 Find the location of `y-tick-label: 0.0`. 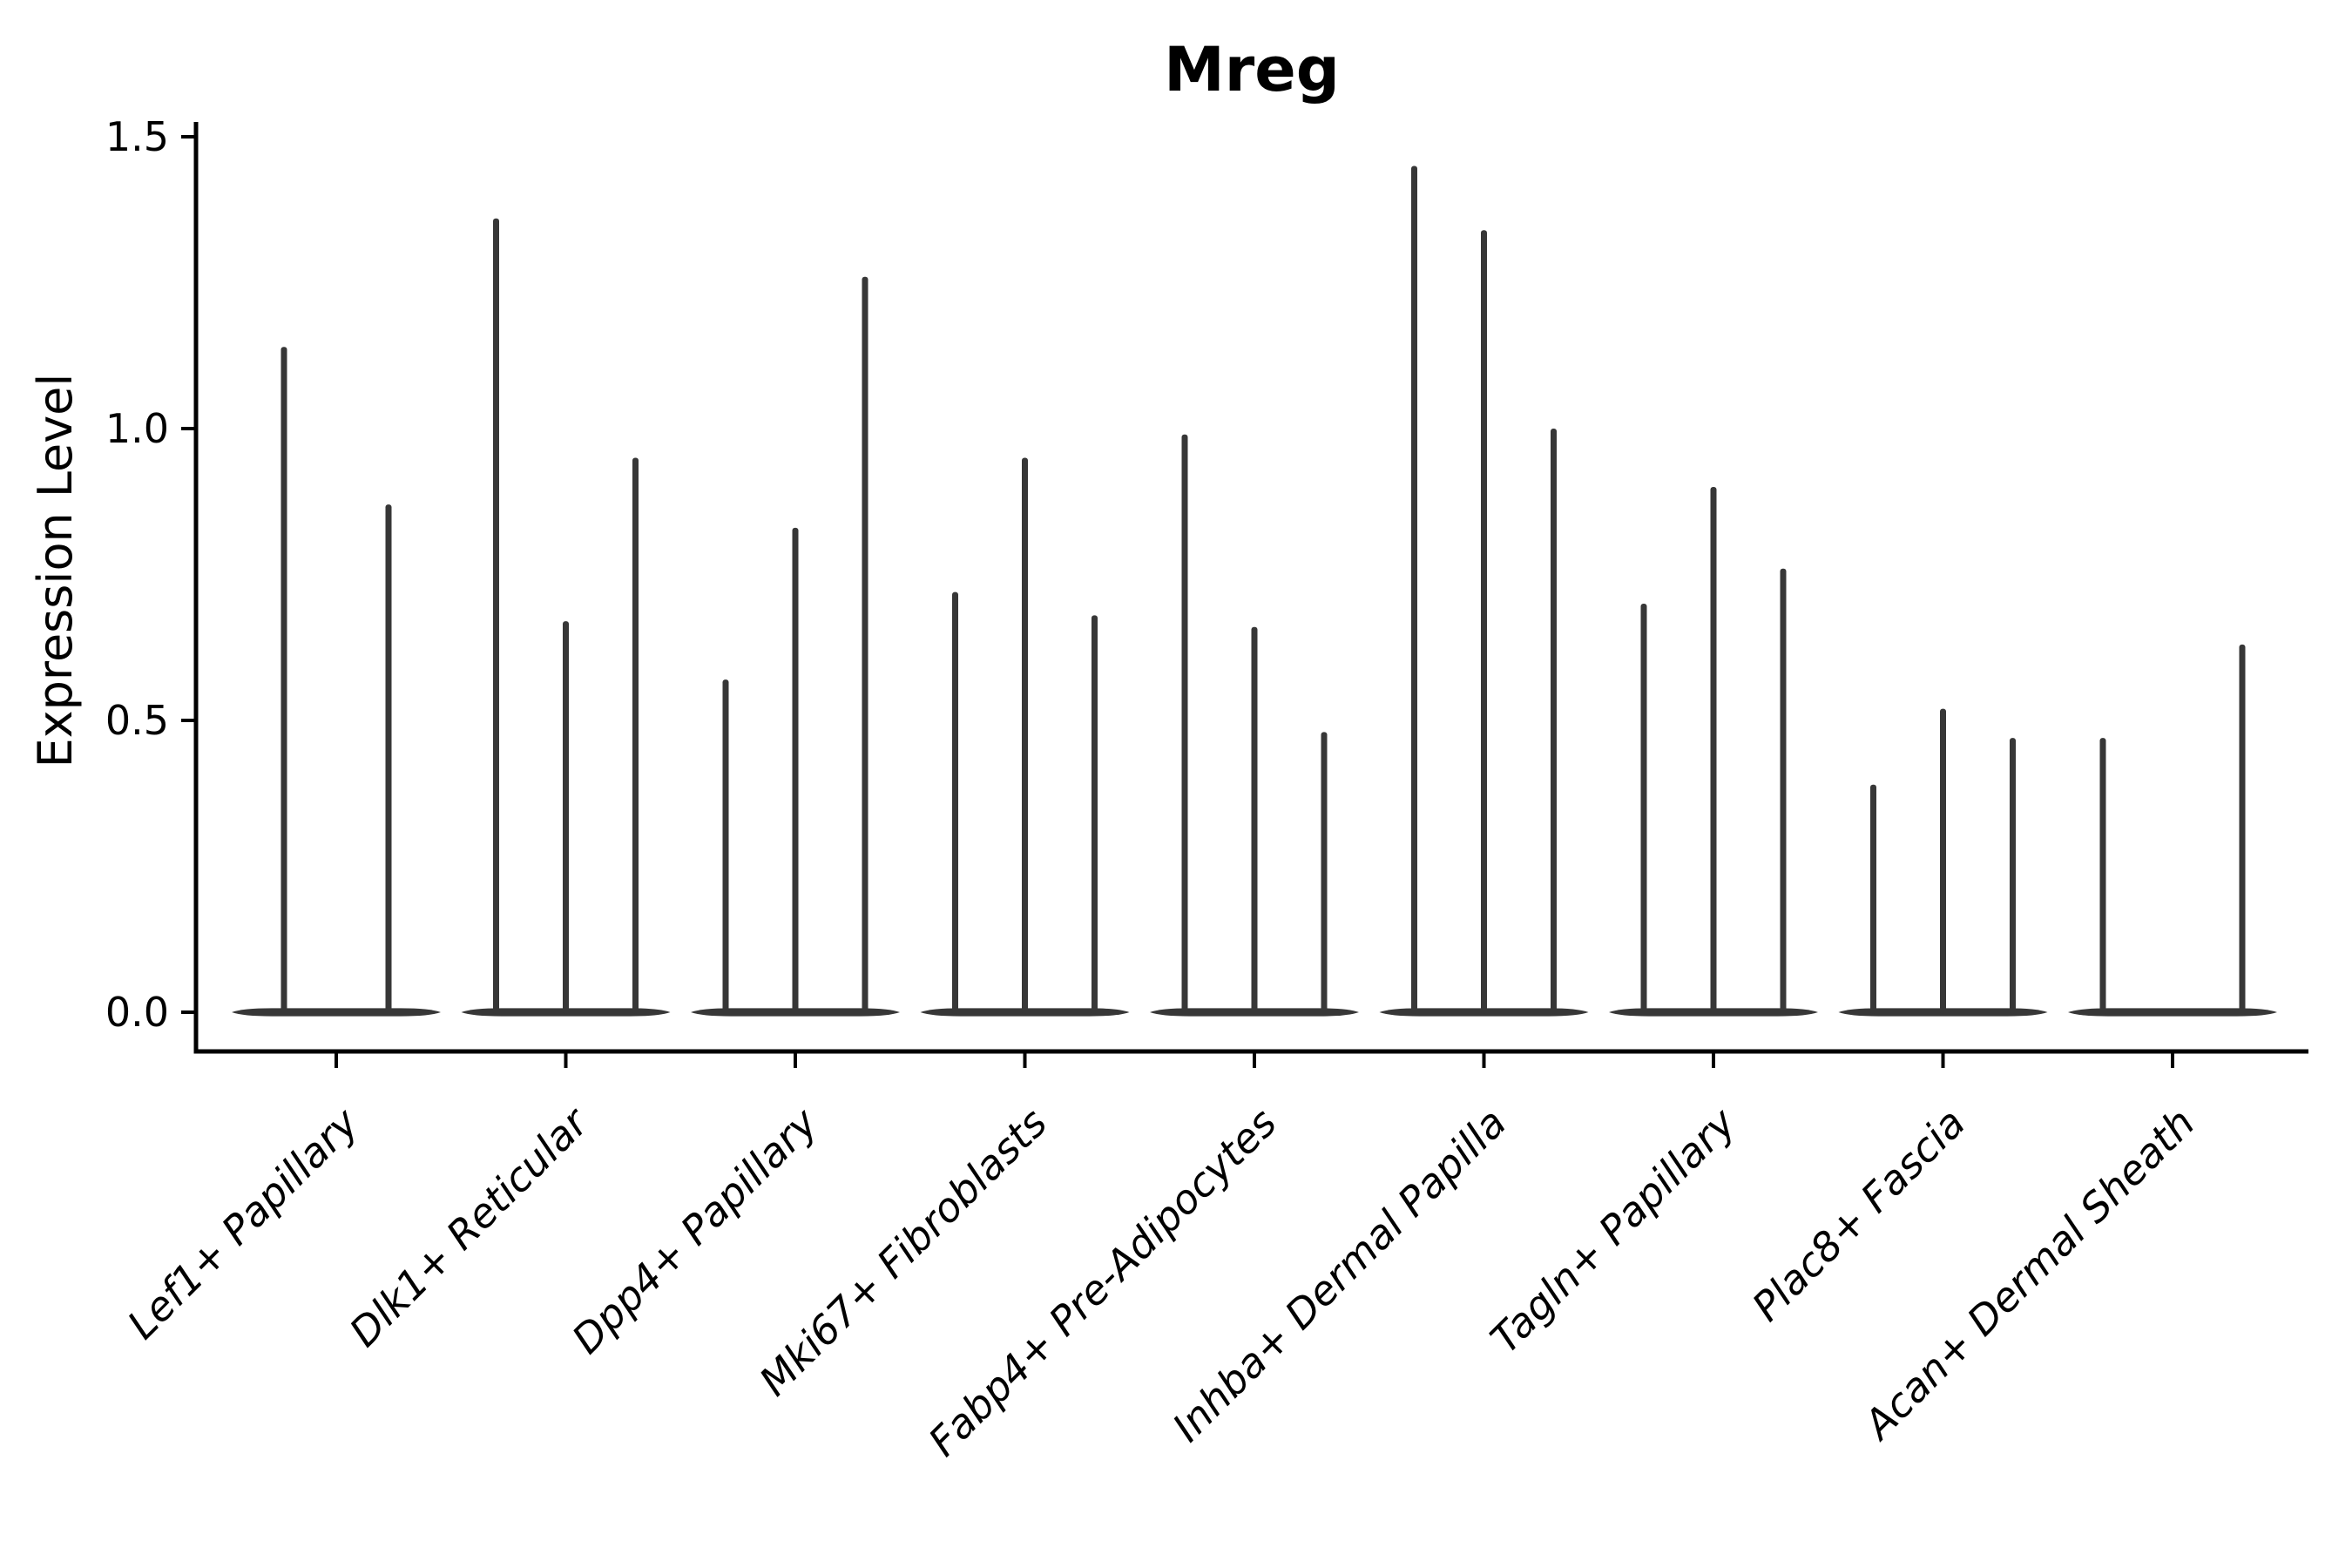

y-tick-label: 0.0 is located at coordinates (137, 1013).